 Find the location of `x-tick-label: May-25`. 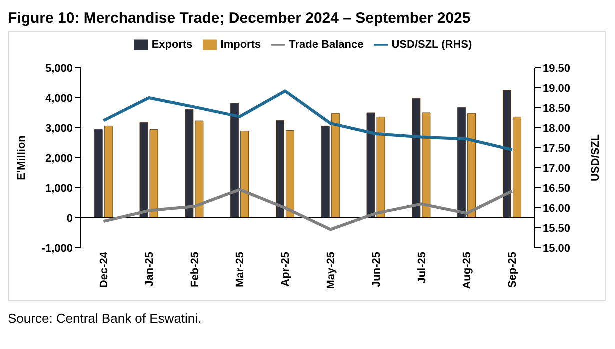

x-tick-label: May-25 is located at coordinates (332, 271).